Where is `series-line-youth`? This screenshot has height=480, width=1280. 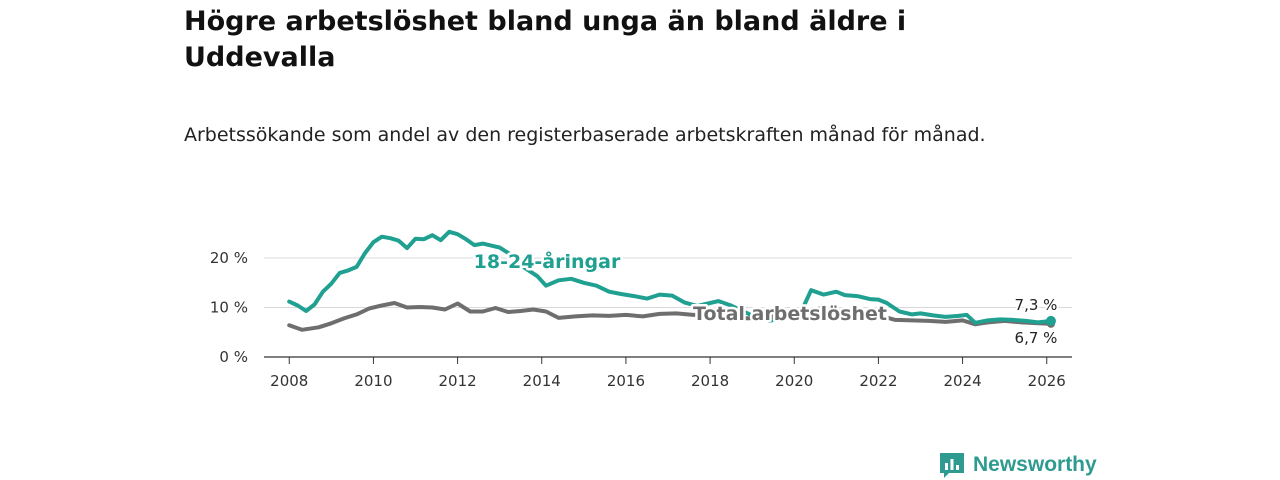
series-line-youth is located at coordinates (670, 277).